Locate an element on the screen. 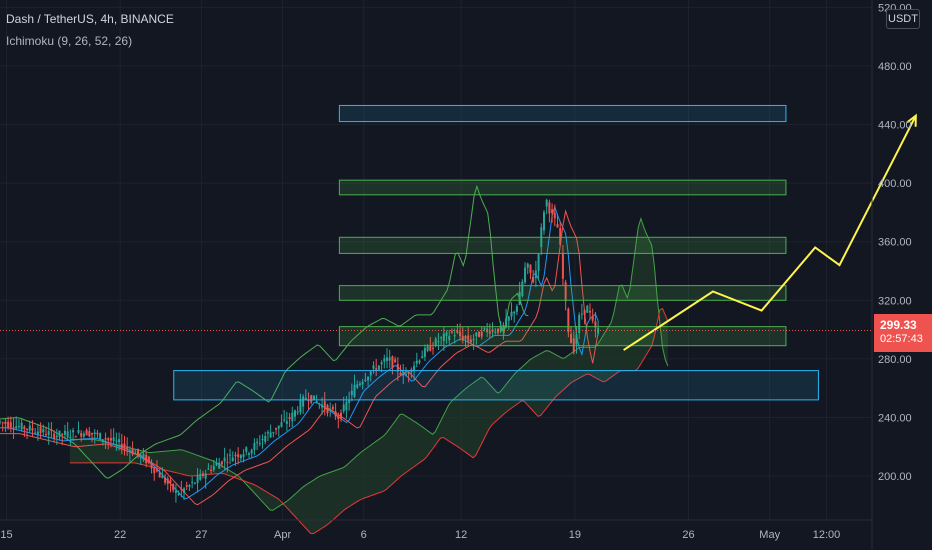  projection-path is located at coordinates (770, 233).